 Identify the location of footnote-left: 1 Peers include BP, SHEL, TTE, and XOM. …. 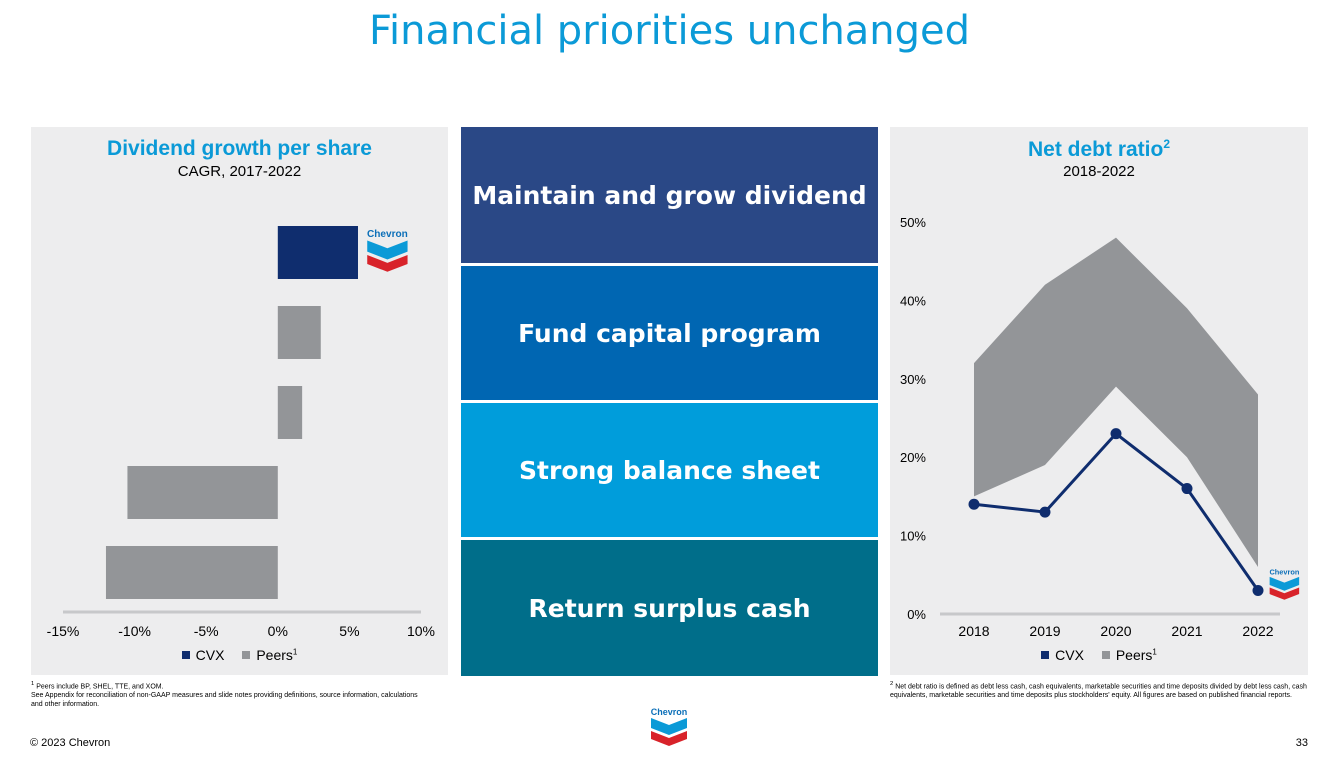
(226, 694).